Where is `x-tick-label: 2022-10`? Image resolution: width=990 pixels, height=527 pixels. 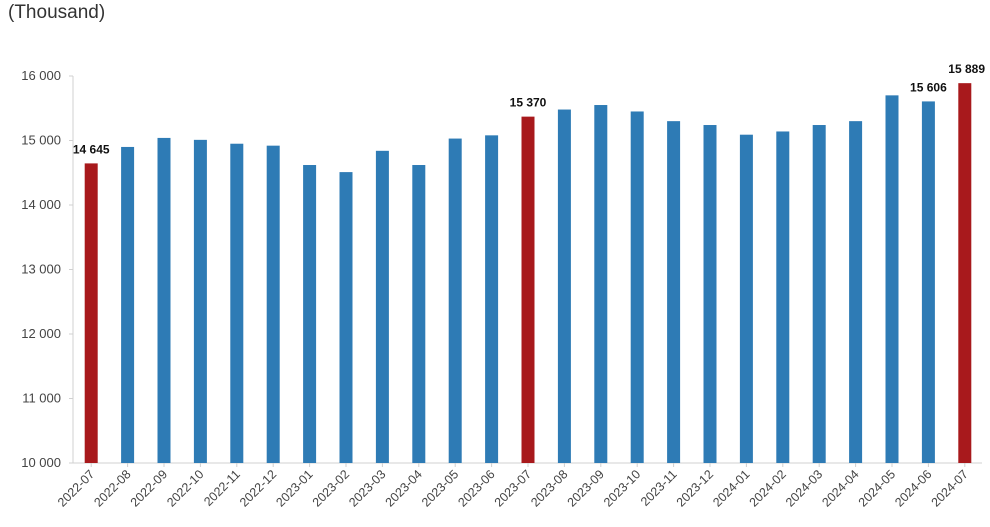 x-tick-label: 2022-10 is located at coordinates (185, 488).